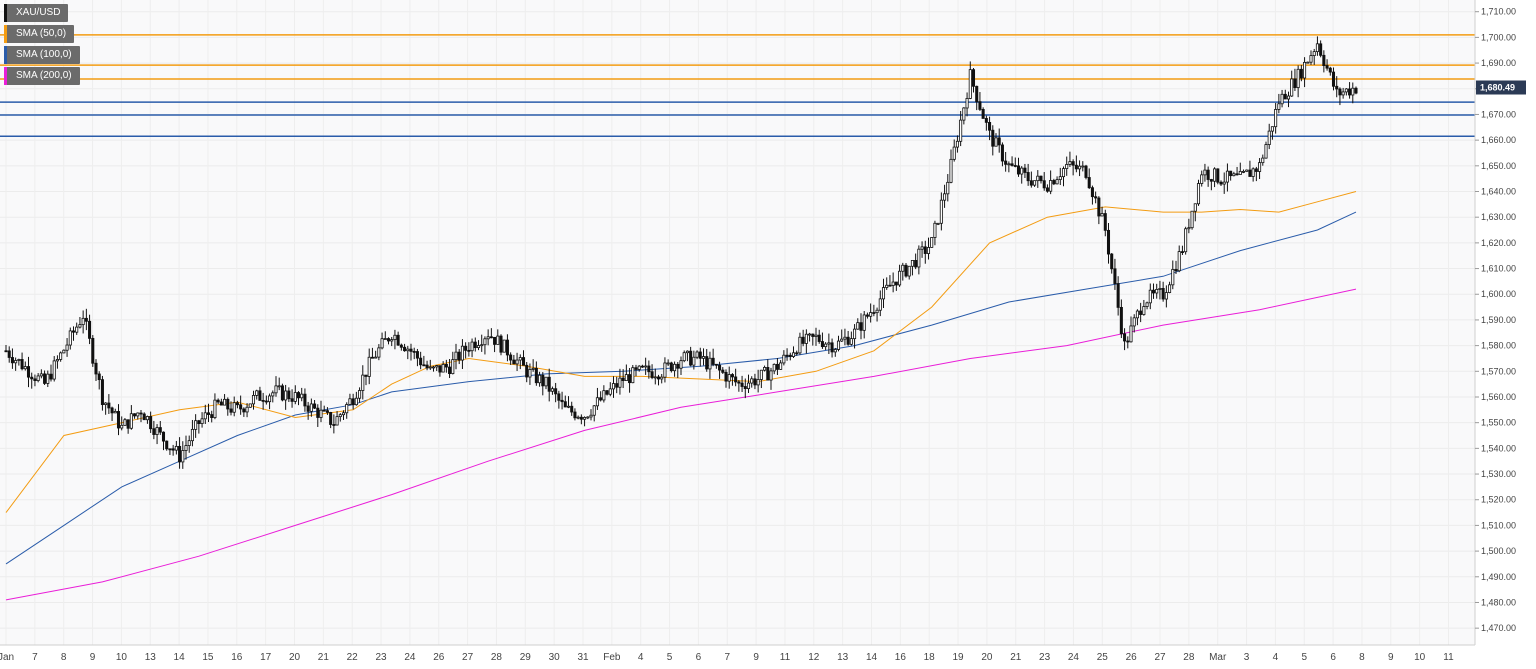 The height and width of the screenshot is (669, 1536). Describe the element at coordinates (1498, 551) in the screenshot. I see `y-tick-label: 1,500.00` at that location.